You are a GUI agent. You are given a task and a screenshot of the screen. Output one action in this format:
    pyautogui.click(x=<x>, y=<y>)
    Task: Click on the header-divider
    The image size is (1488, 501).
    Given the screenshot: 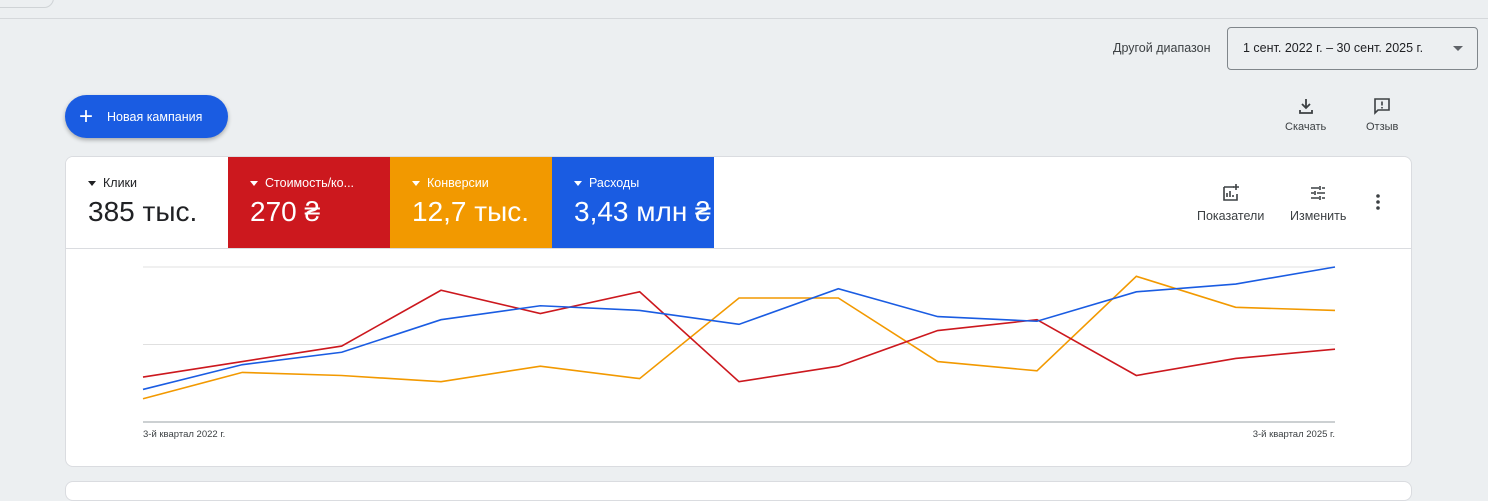 What is the action you would take?
    pyautogui.click(x=744, y=18)
    